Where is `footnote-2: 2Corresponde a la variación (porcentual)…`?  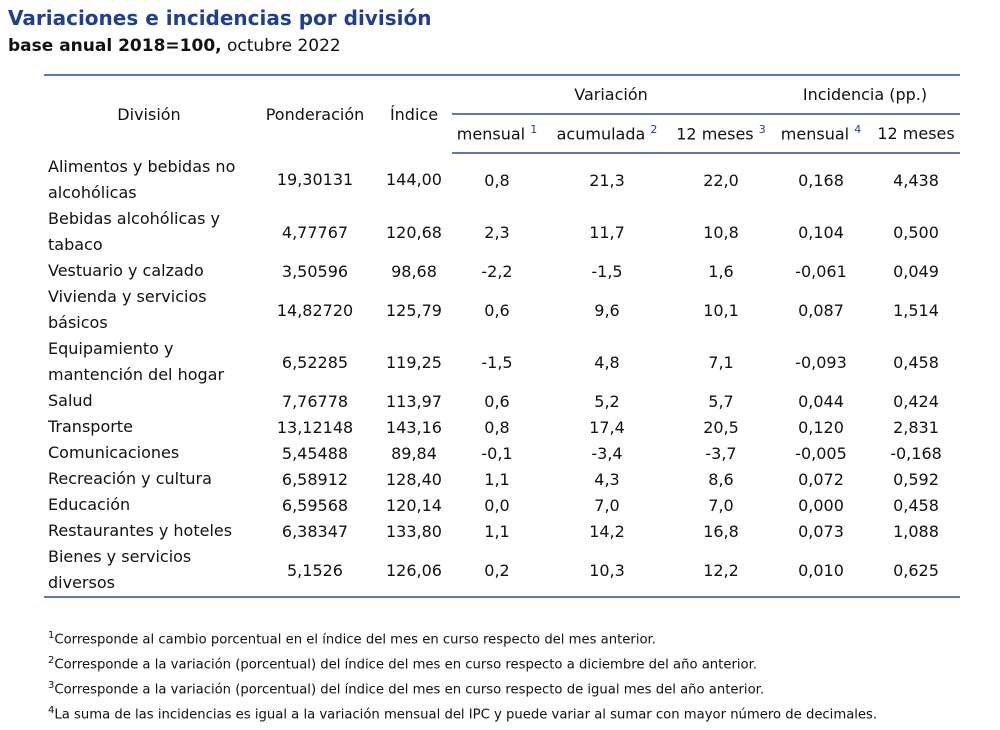
footnote-2: 2Corresponde a la variación (porcentual)… is located at coordinates (518, 663).